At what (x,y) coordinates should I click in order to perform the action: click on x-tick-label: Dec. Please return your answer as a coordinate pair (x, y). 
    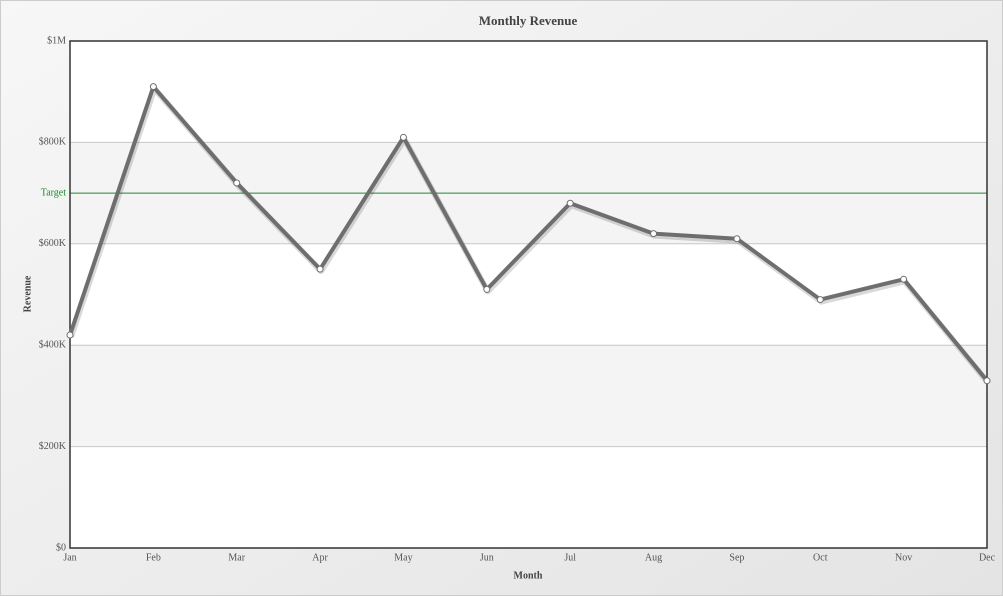
    Looking at the image, I should click on (987, 557).